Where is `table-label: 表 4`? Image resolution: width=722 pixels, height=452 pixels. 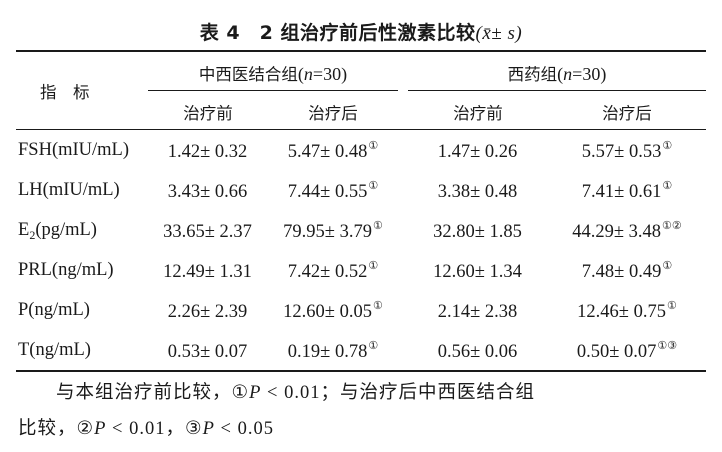 table-label: 表 4 is located at coordinates (220, 33).